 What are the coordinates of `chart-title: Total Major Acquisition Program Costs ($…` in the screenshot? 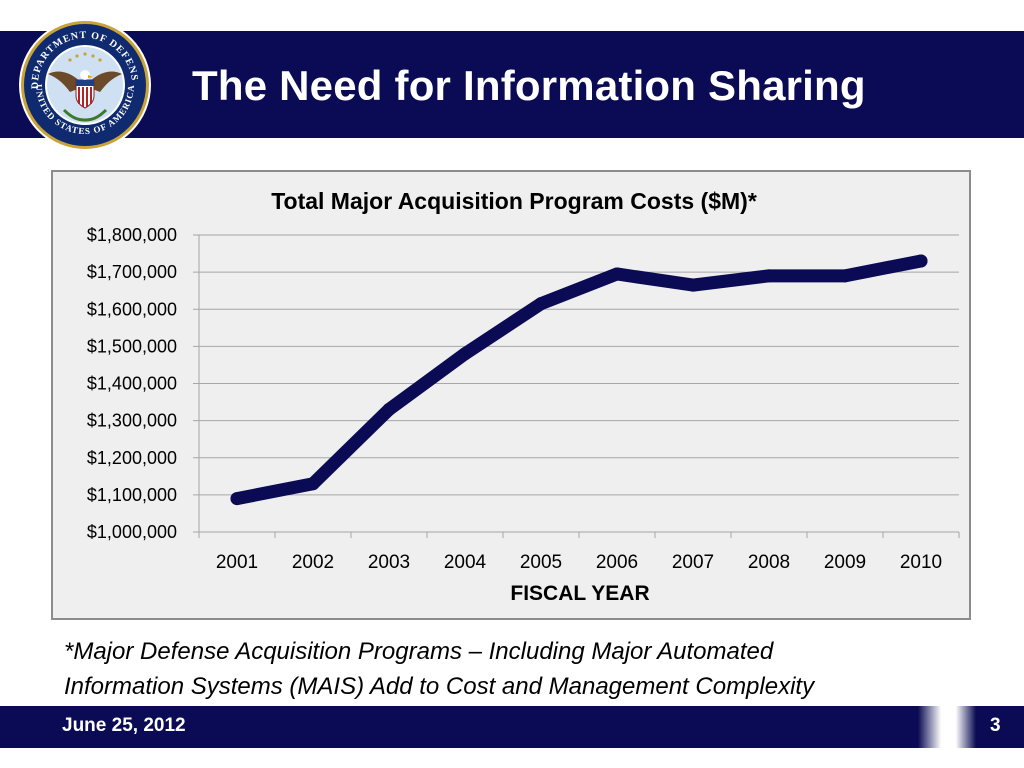 It's located at (514, 201).